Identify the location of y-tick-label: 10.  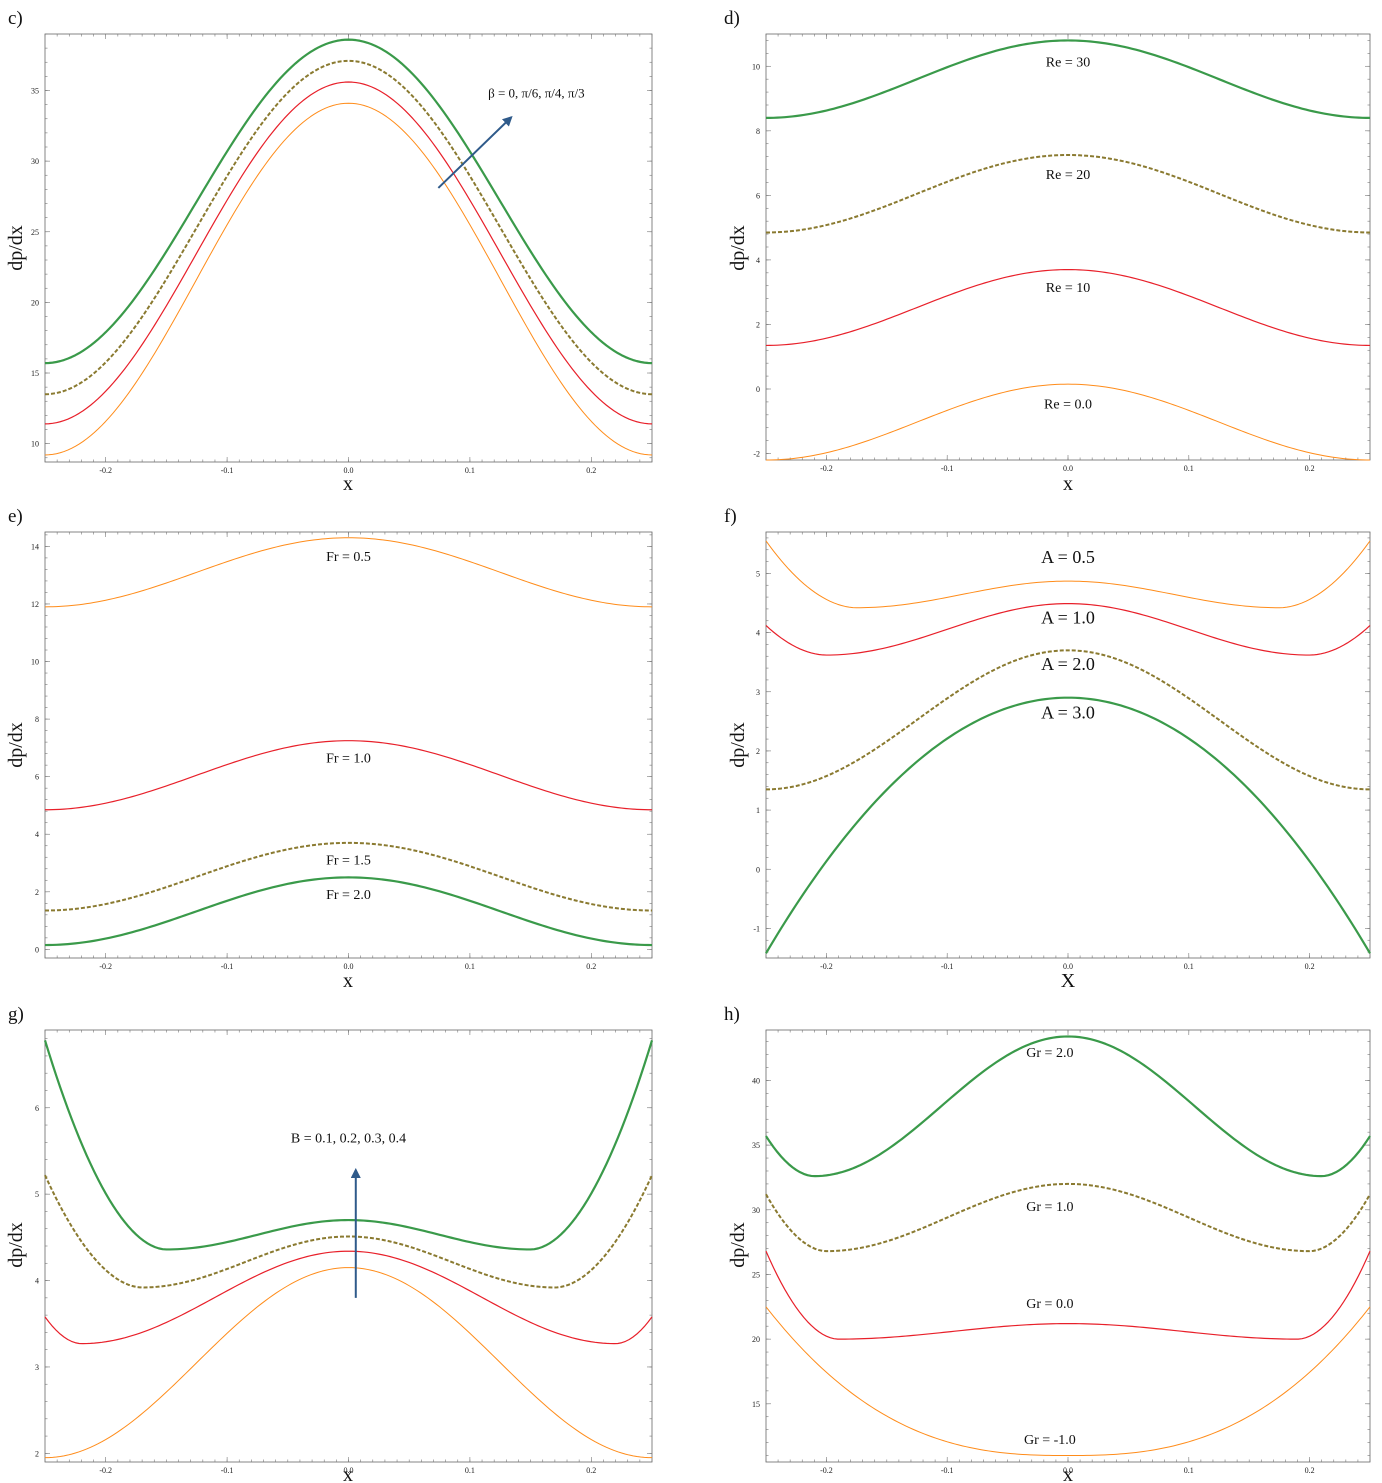
(756, 66).